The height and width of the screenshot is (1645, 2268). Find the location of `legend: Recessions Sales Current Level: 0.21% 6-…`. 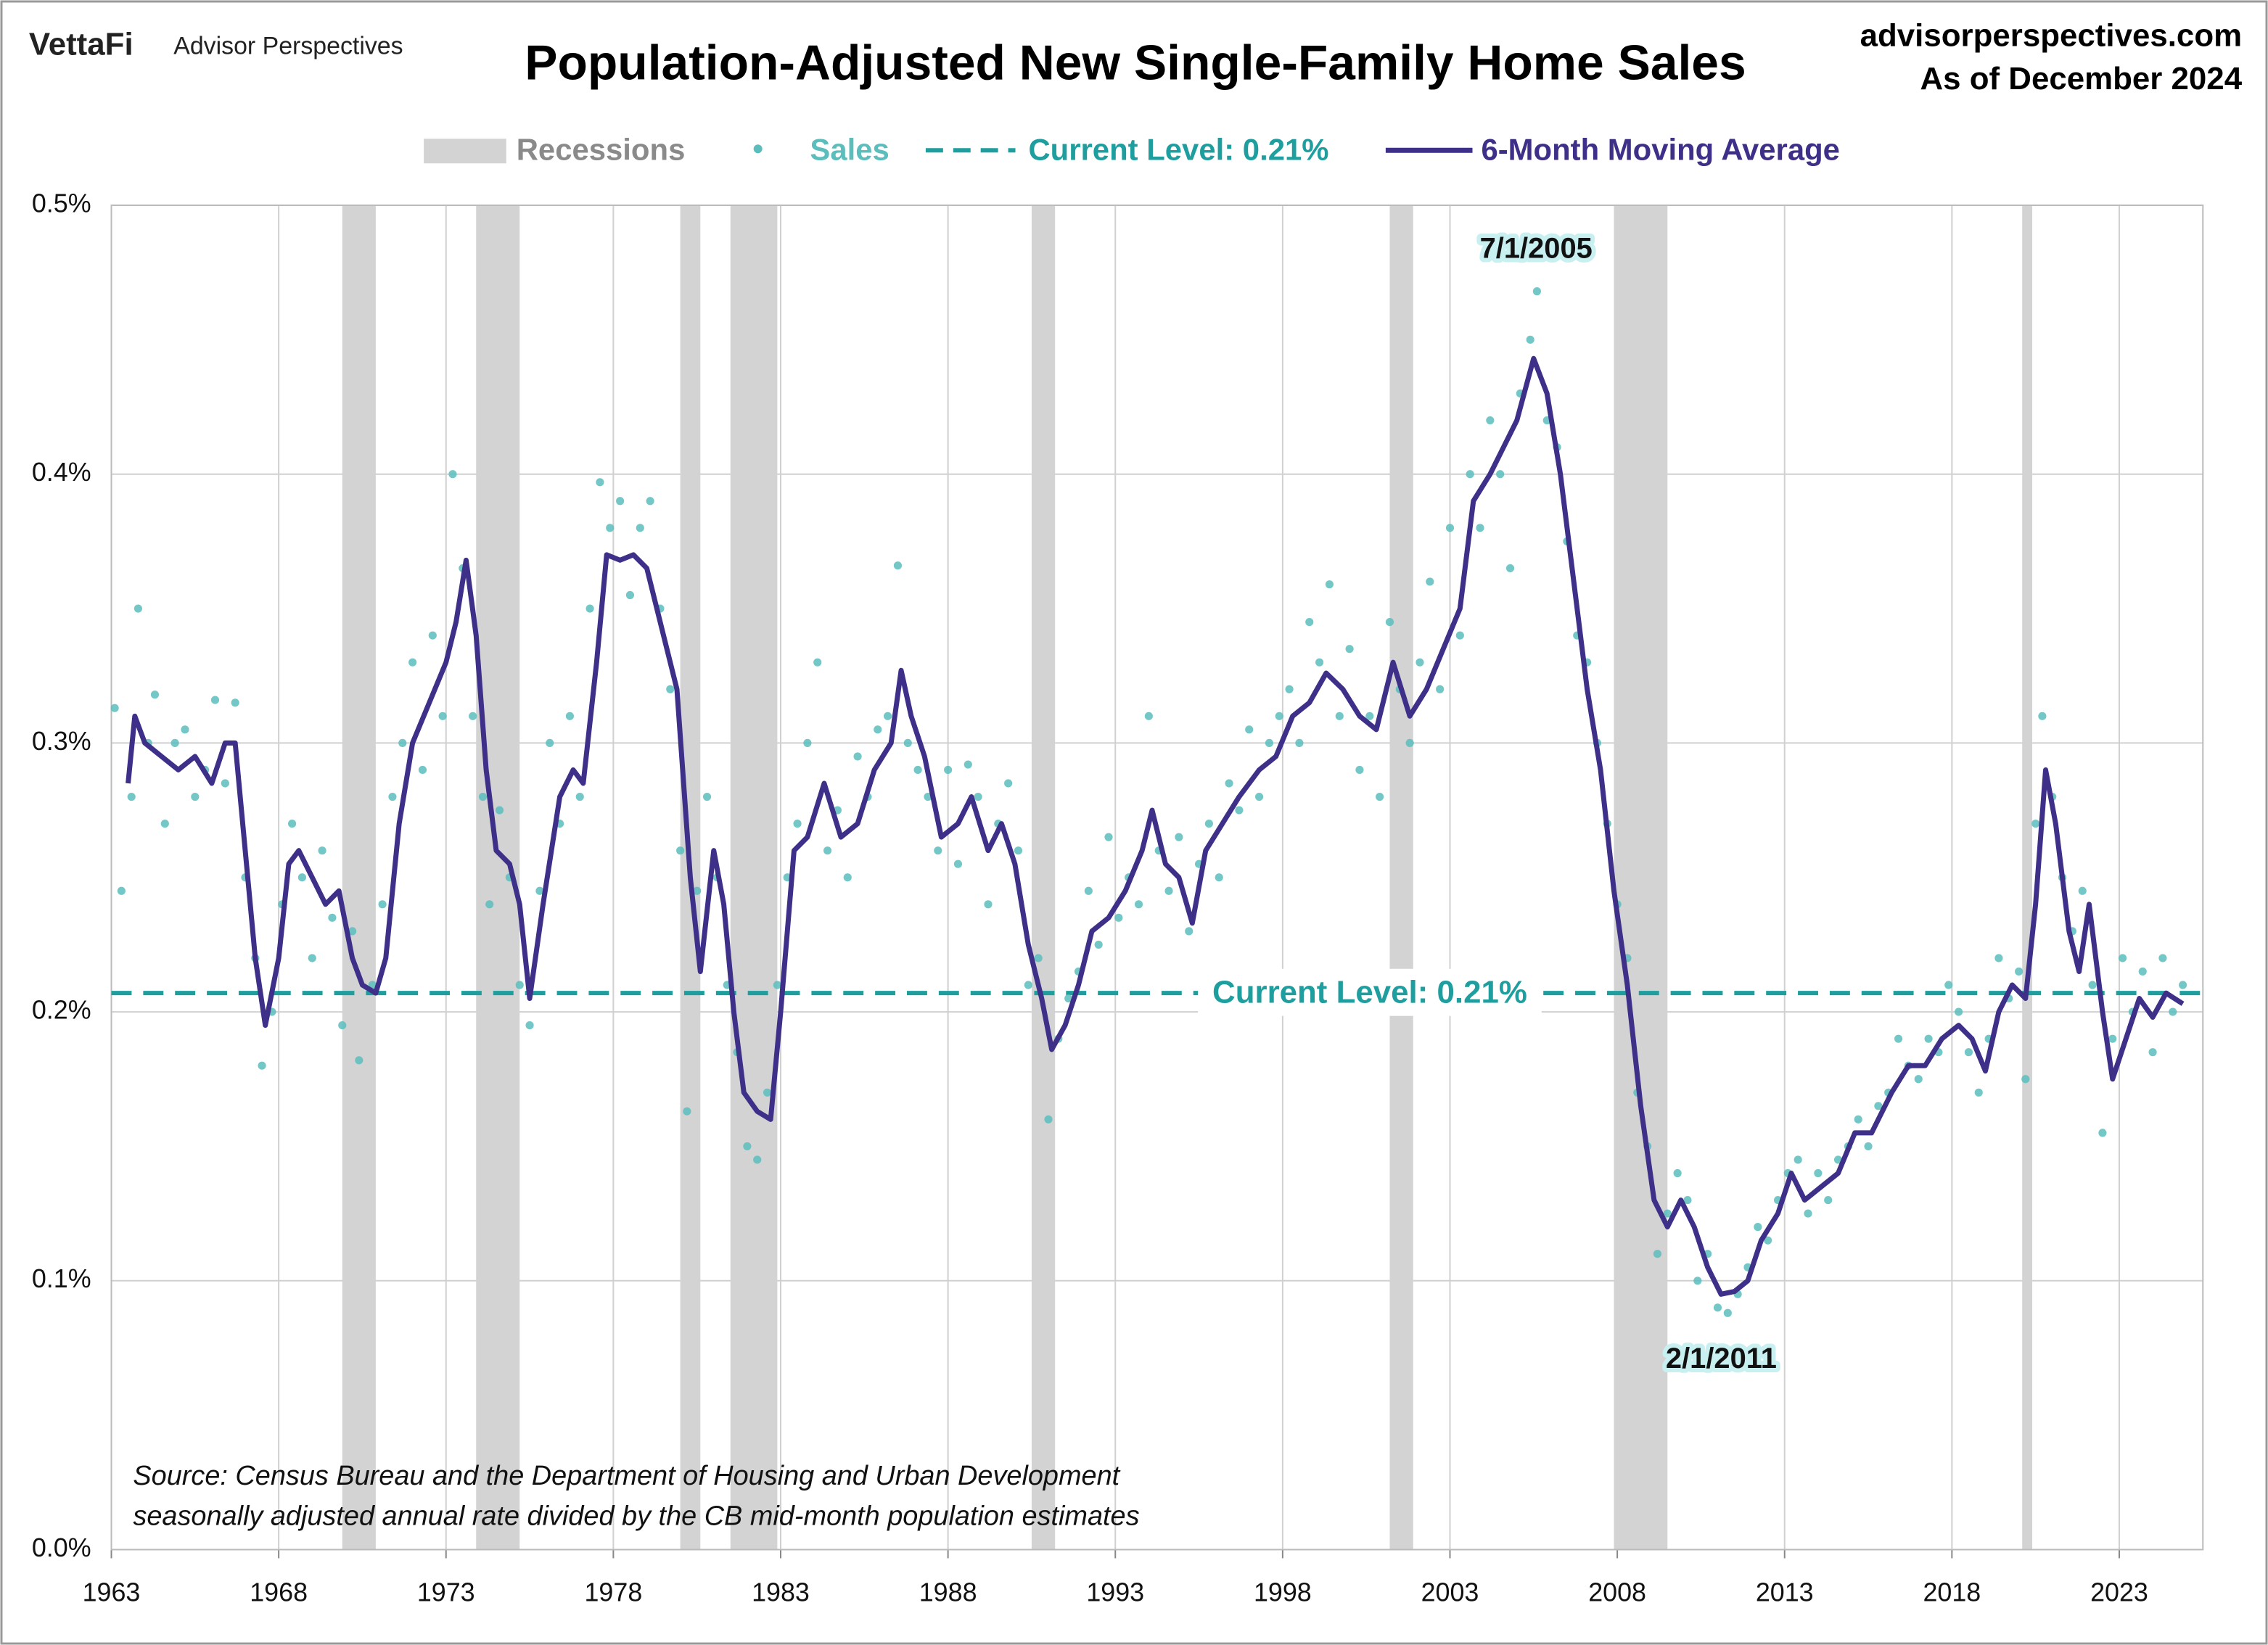

legend: Recessions Sales Current Level: 0.21% 6-… is located at coordinates (1132, 149).